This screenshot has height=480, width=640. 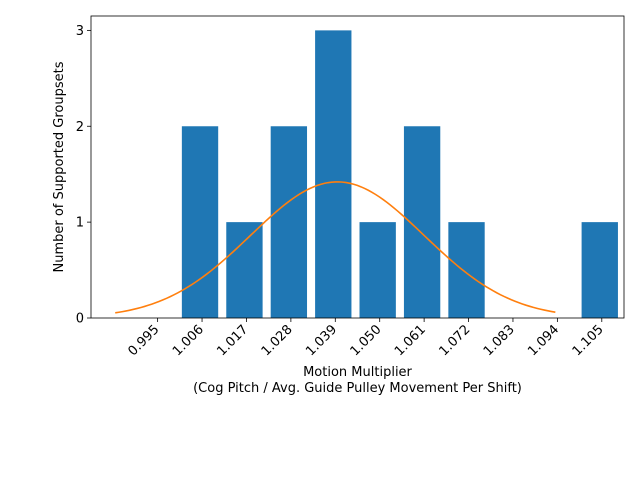 What do you see at coordinates (410, 340) in the screenshot?
I see `x-tick-label-6: 1.061` at bounding box center [410, 340].